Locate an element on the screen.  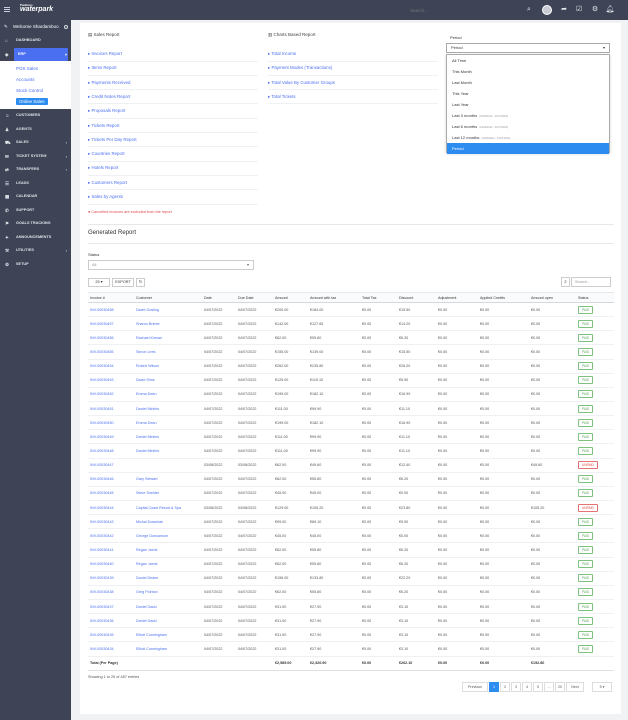
sidebar-item-dashboard: ⌂ Dashboard is located at coordinates (35, 41).